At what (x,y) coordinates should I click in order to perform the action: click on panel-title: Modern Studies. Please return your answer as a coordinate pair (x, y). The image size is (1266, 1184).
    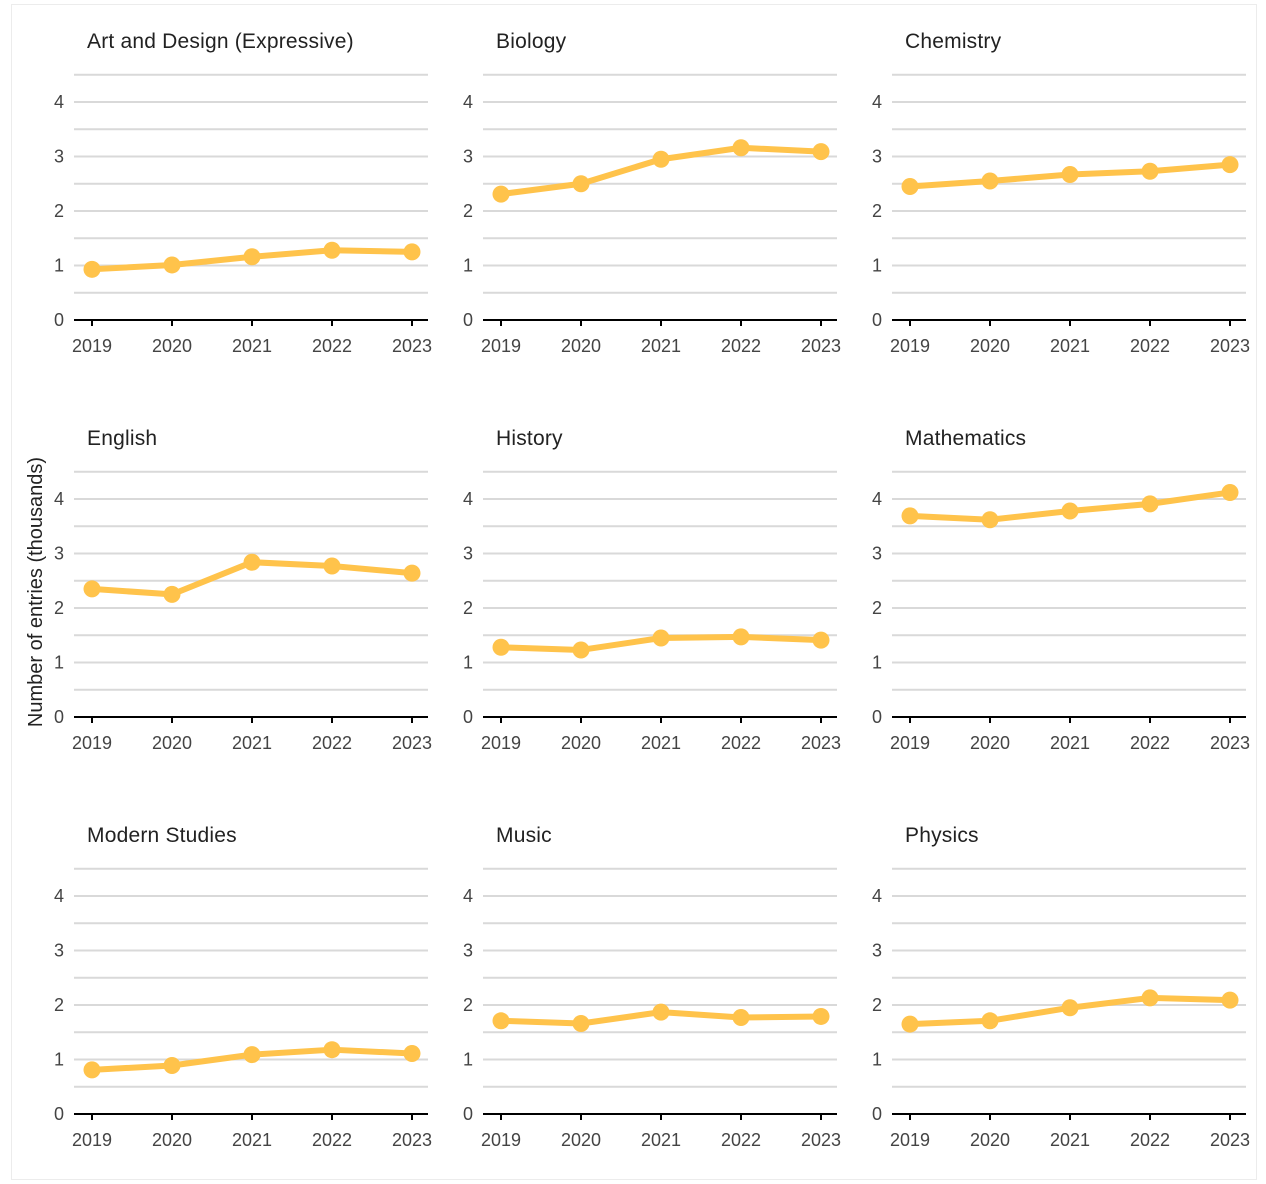
    Looking at the image, I should click on (162, 835).